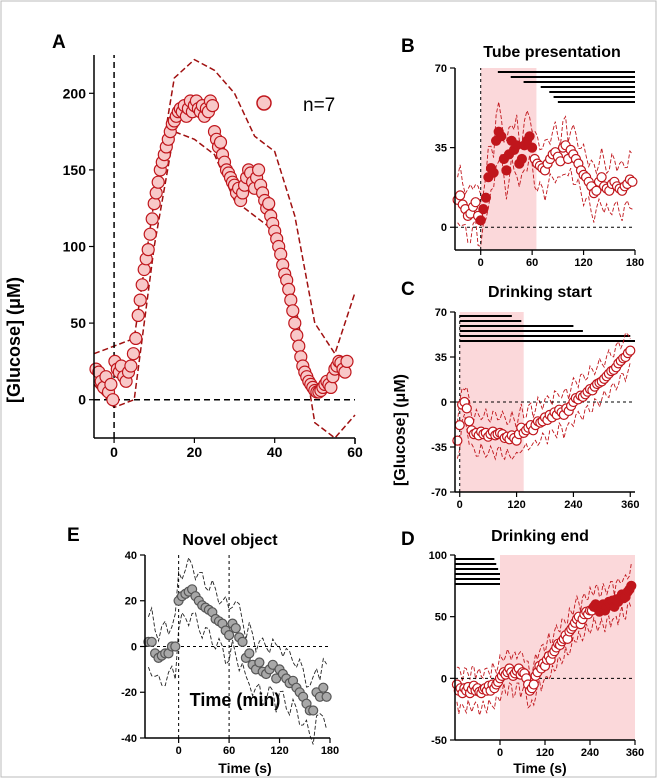  Describe the element at coordinates (75, 170) in the screenshot. I see `y-tick-label: 150` at that location.